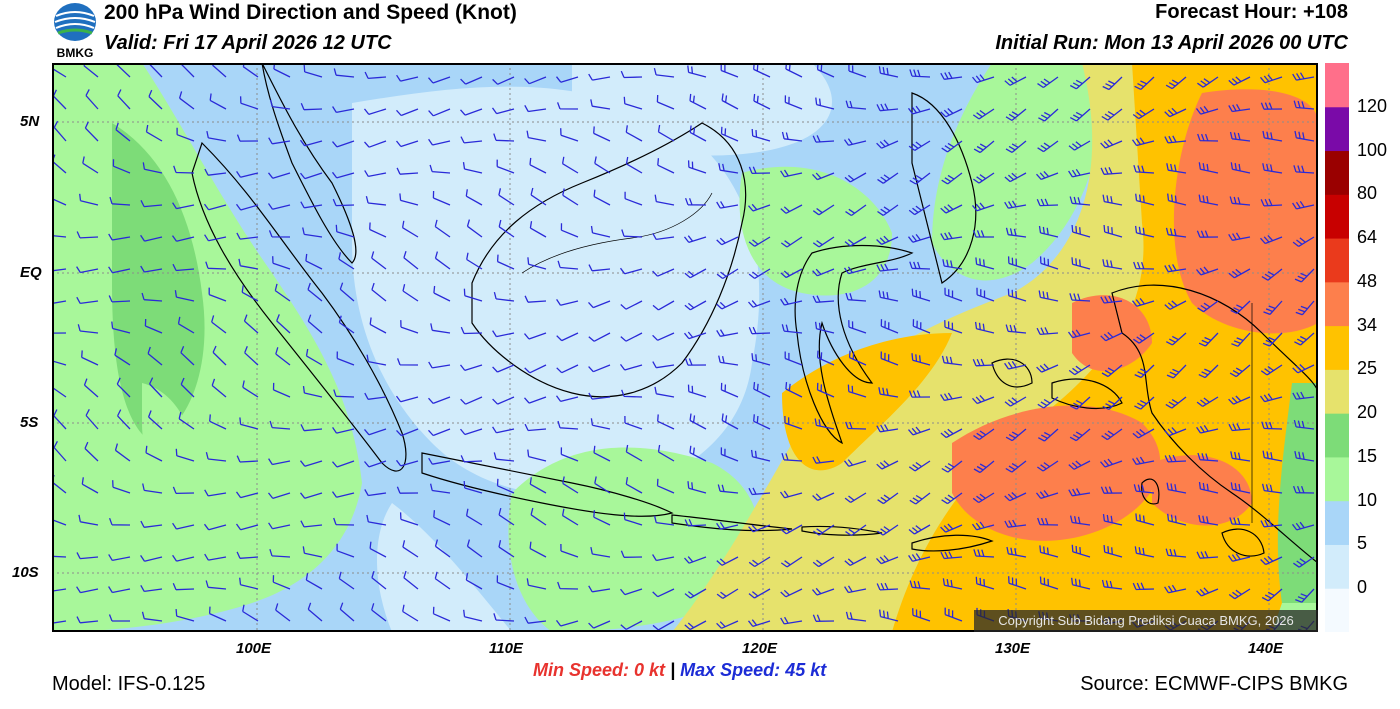 This screenshot has height=709, width=1400. What do you see at coordinates (1367, 412) in the screenshot?
I see `colorbar-label: 20` at bounding box center [1367, 412].